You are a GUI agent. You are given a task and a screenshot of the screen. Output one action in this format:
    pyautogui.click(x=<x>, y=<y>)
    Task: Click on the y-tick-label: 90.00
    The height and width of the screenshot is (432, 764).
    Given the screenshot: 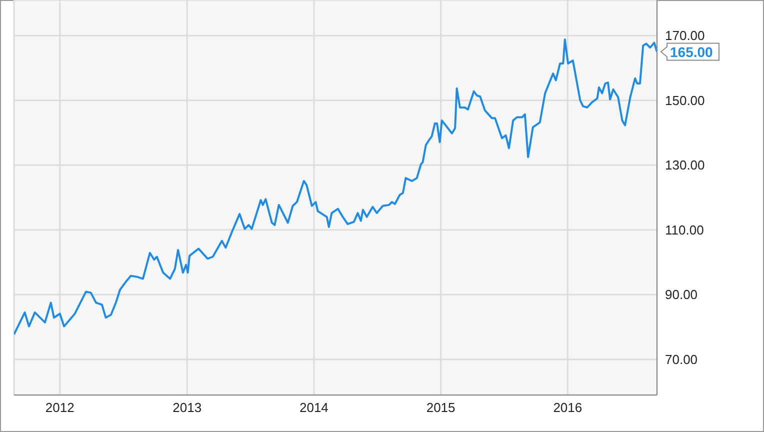 What is the action you would take?
    pyautogui.click(x=681, y=294)
    